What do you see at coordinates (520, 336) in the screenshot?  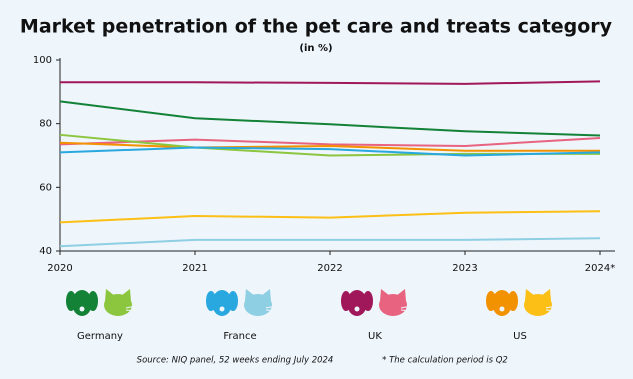 I see `legend-label: US` at bounding box center [520, 336].